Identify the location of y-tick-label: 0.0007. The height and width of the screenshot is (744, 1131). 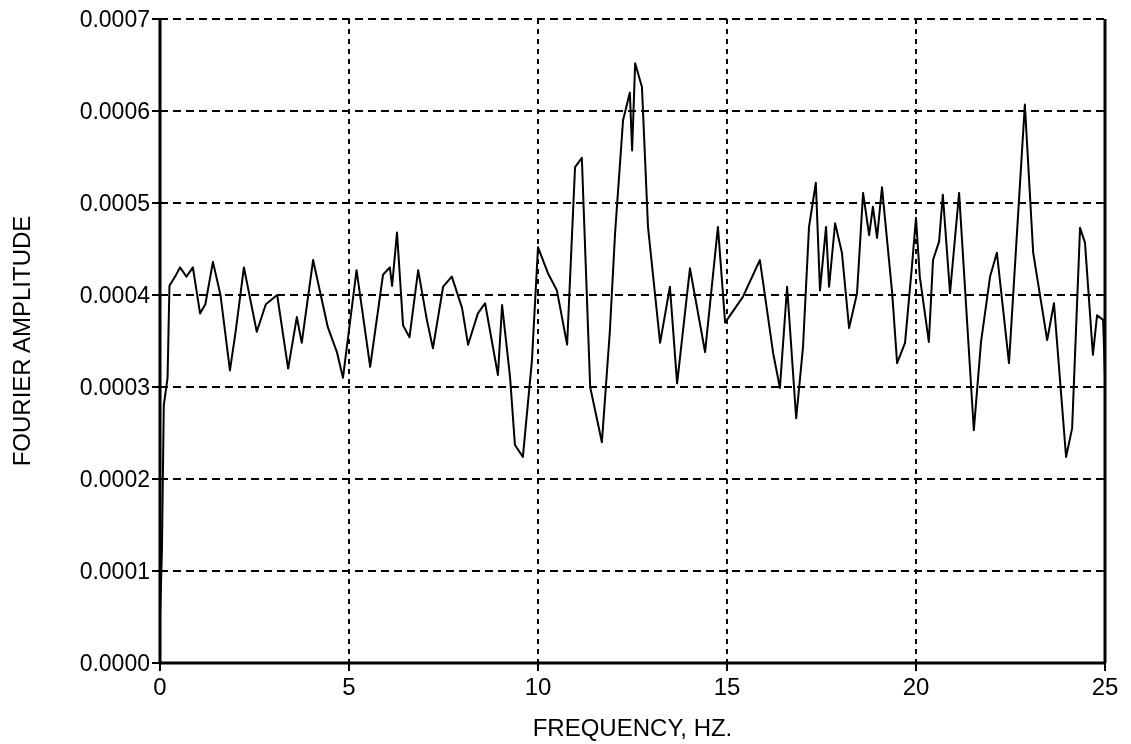
(114, 19).